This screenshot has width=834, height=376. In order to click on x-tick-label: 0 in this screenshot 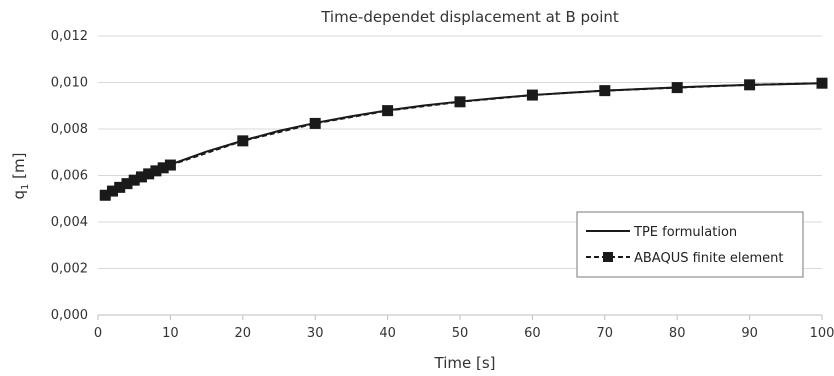, I will do `click(98, 333)`.